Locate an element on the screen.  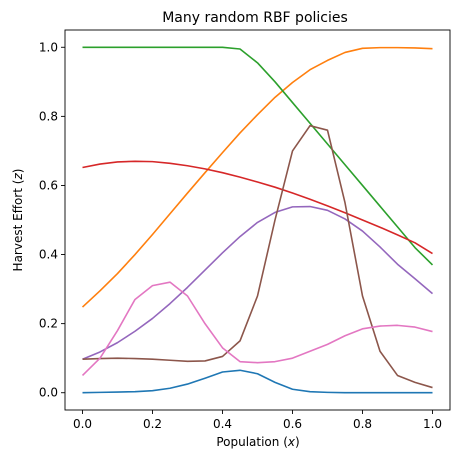
x-tick-label: 0.6 is located at coordinates (292, 424).